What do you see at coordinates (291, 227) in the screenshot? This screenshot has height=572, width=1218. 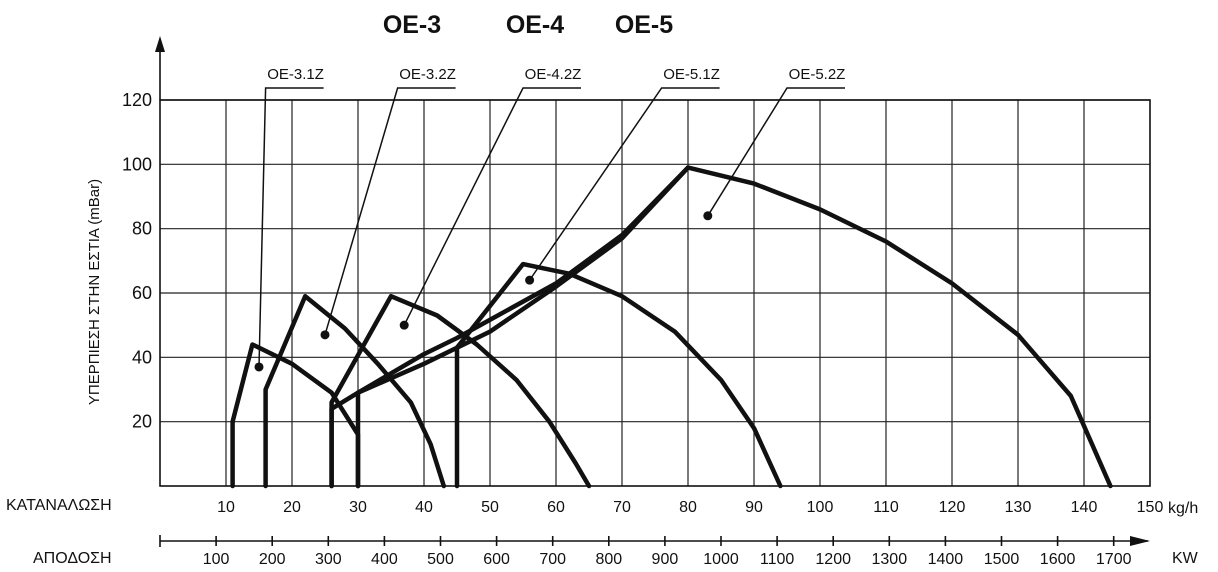 I see `leader-oe-3-1z` at bounding box center [291, 227].